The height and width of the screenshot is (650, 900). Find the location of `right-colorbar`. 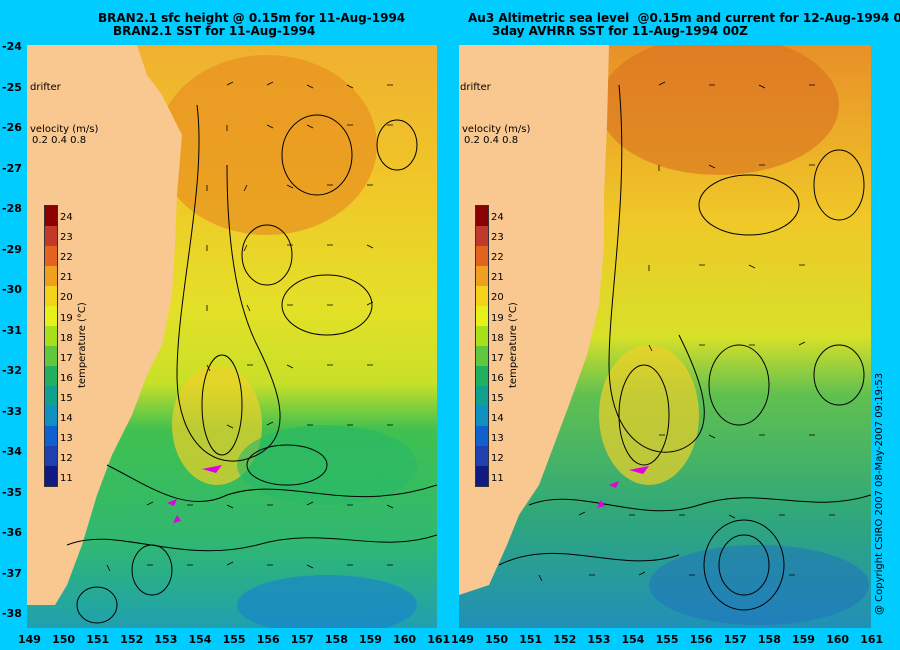

right-colorbar is located at coordinates (482, 346).